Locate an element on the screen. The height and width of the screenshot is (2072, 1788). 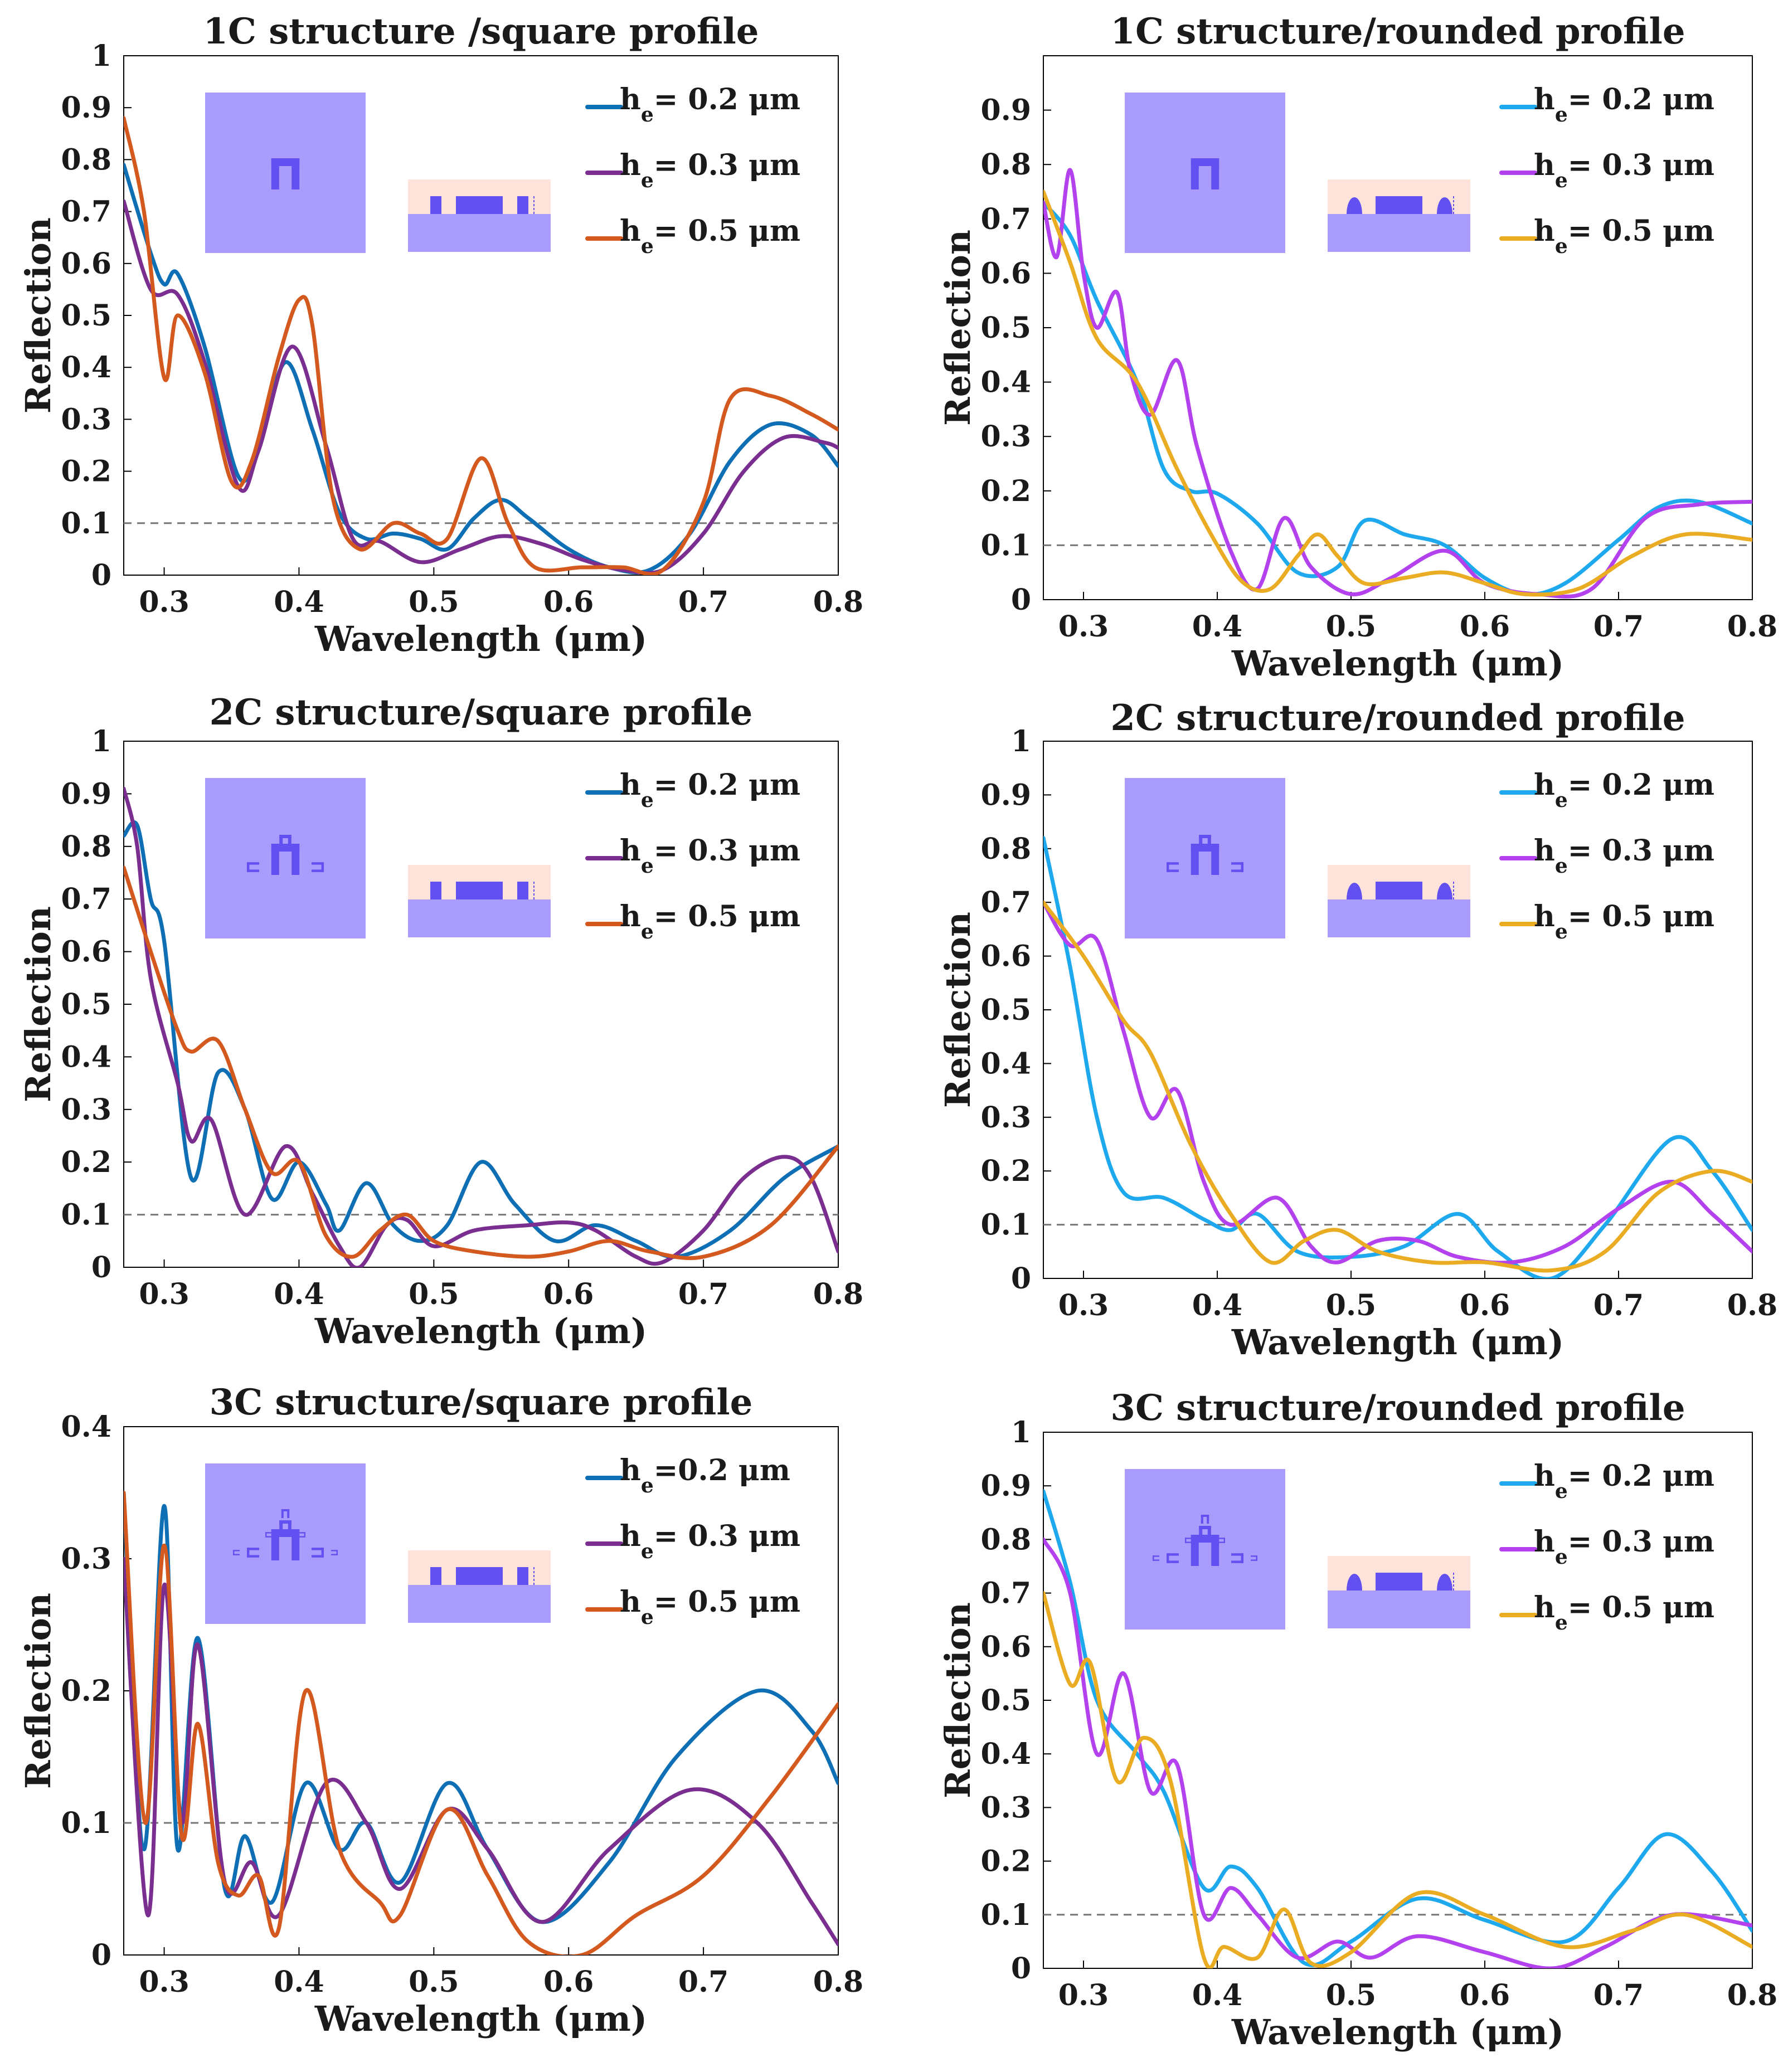
pattern-pi-main-right-leg is located at coordinates (295, 173).